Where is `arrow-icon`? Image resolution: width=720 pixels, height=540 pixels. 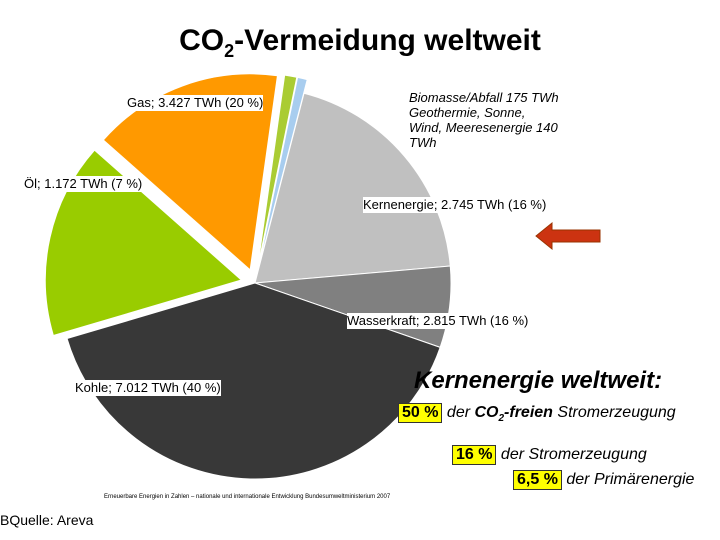 arrow-icon is located at coordinates (568, 236).